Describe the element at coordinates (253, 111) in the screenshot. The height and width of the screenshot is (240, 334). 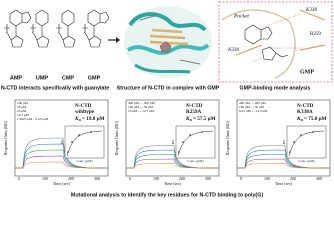
I see `legend-entry: 6.25 μM — 12.5 μM` at that location.